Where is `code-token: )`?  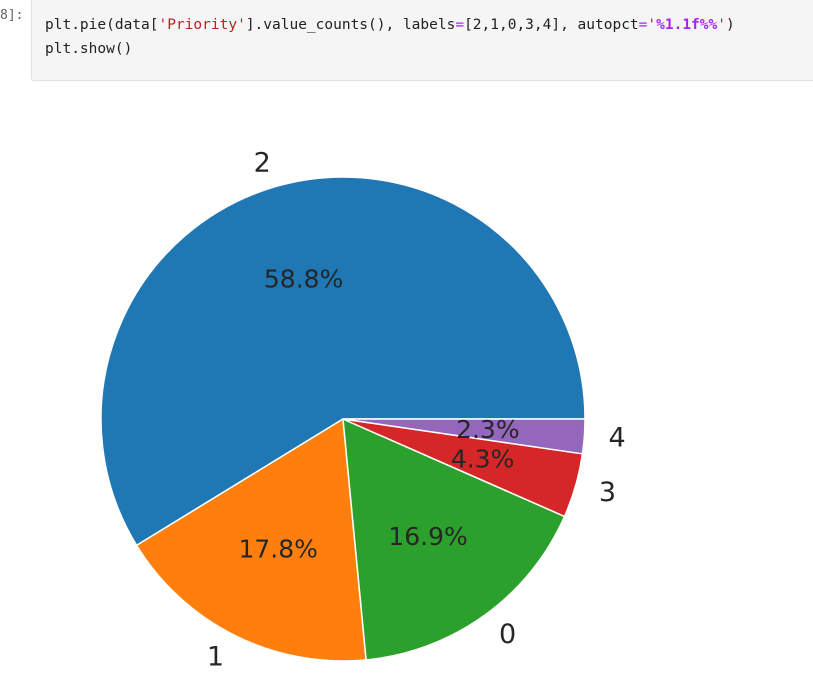
code-token: ) is located at coordinates (730, 25).